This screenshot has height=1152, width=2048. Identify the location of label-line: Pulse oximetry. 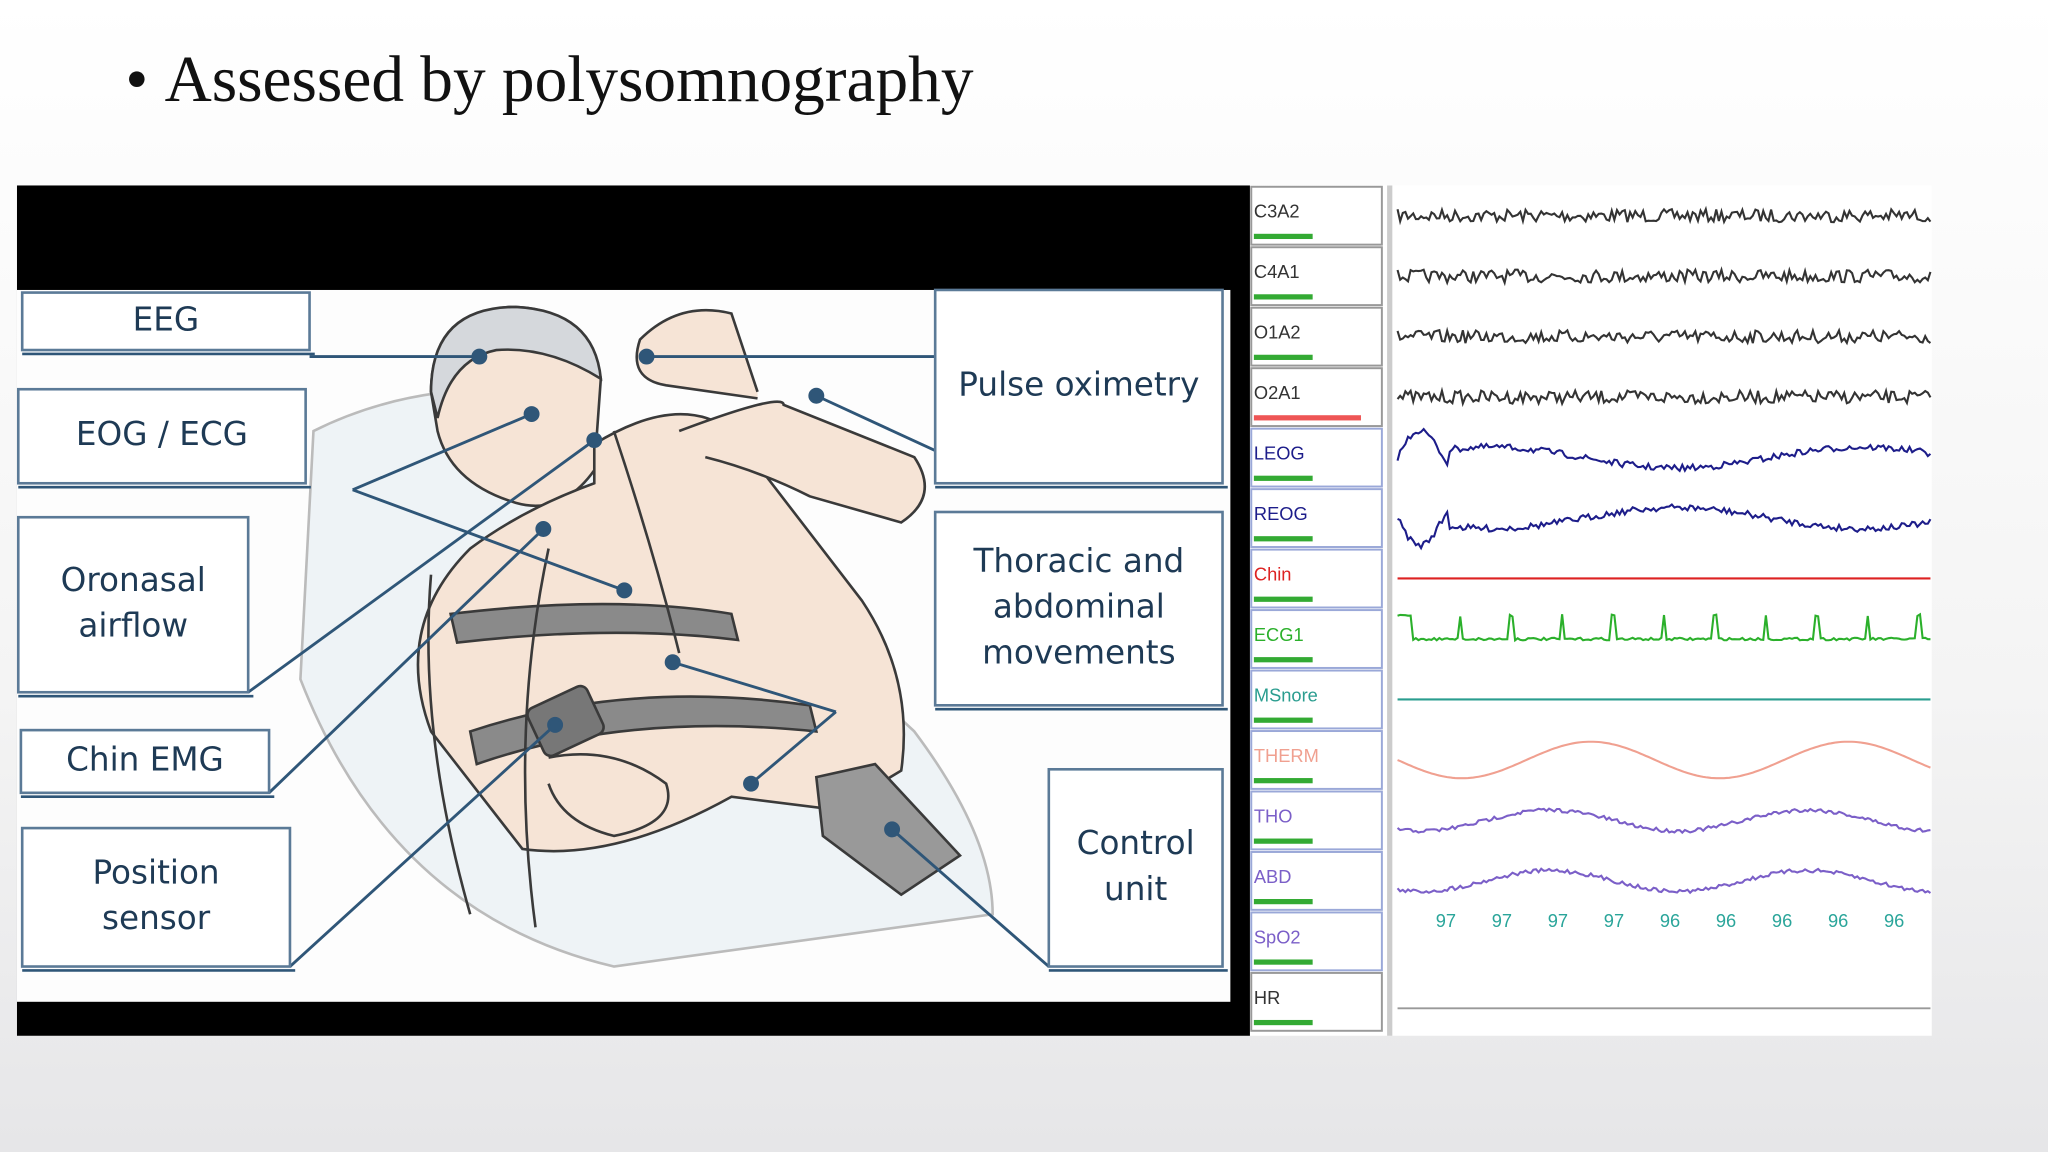
(1078, 385).